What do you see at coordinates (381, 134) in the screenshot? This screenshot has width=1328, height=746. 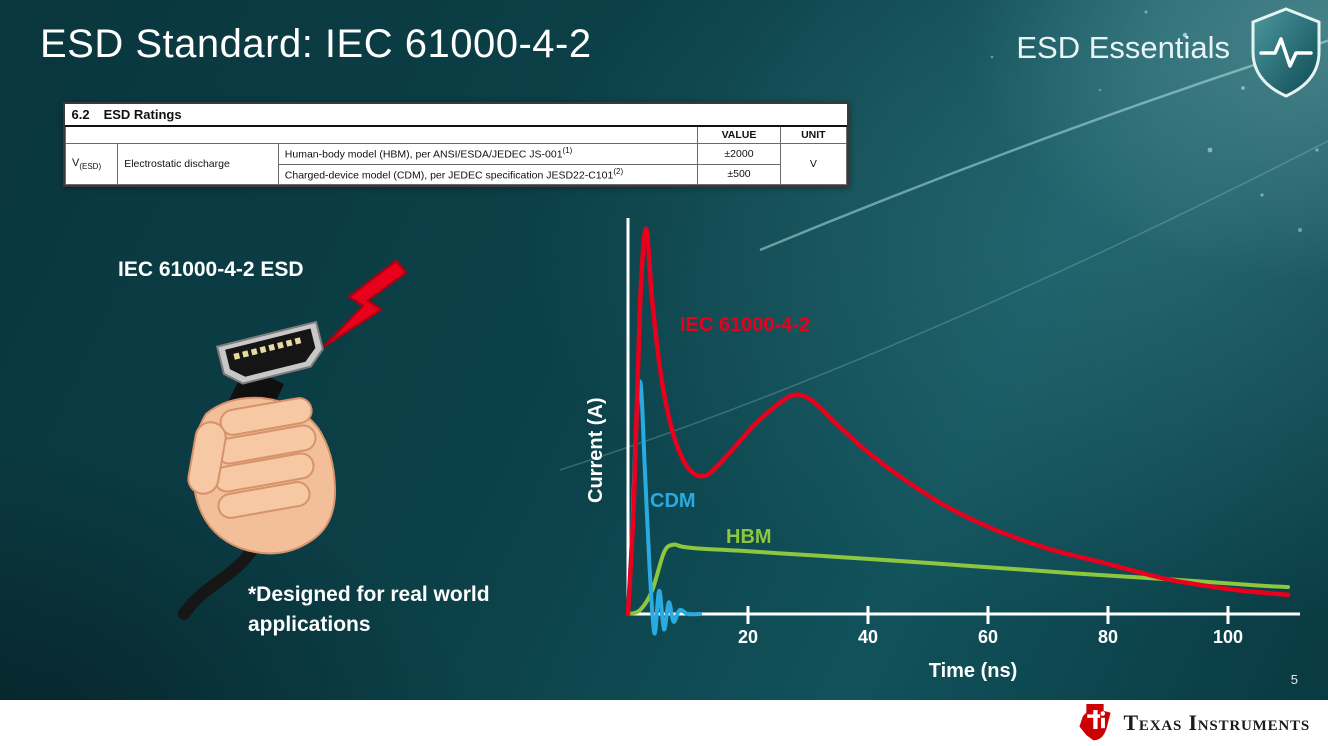 I see `header-blank-cell` at bounding box center [381, 134].